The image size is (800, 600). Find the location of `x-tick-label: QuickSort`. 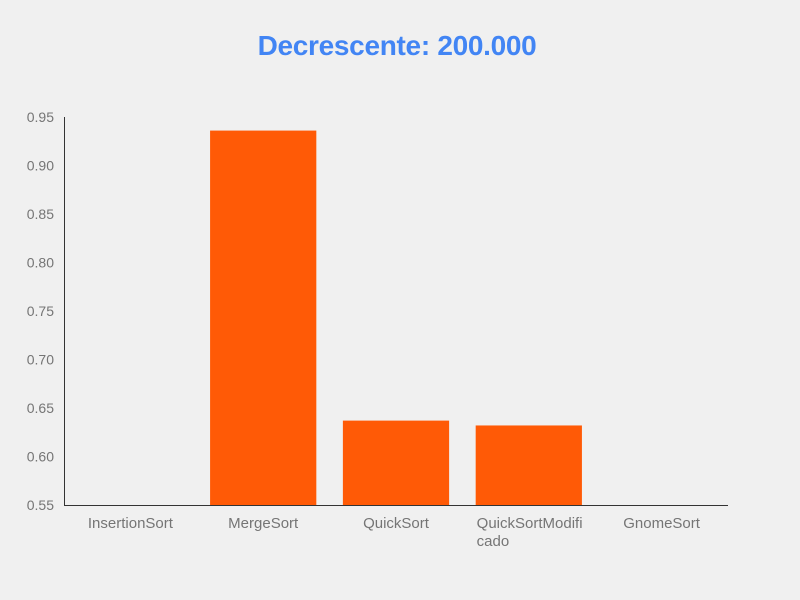

x-tick-label: QuickSort is located at coordinates (396, 523).